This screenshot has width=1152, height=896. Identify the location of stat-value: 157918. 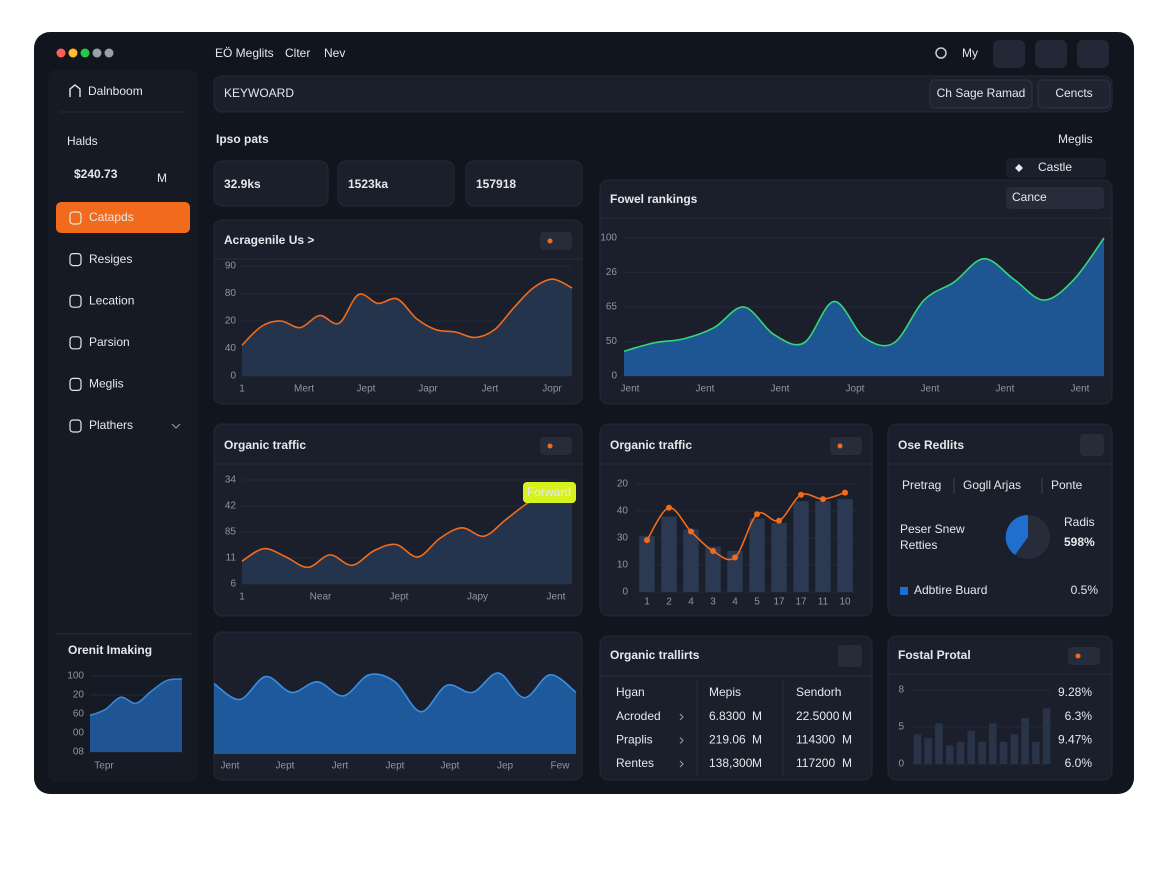
(496, 184).